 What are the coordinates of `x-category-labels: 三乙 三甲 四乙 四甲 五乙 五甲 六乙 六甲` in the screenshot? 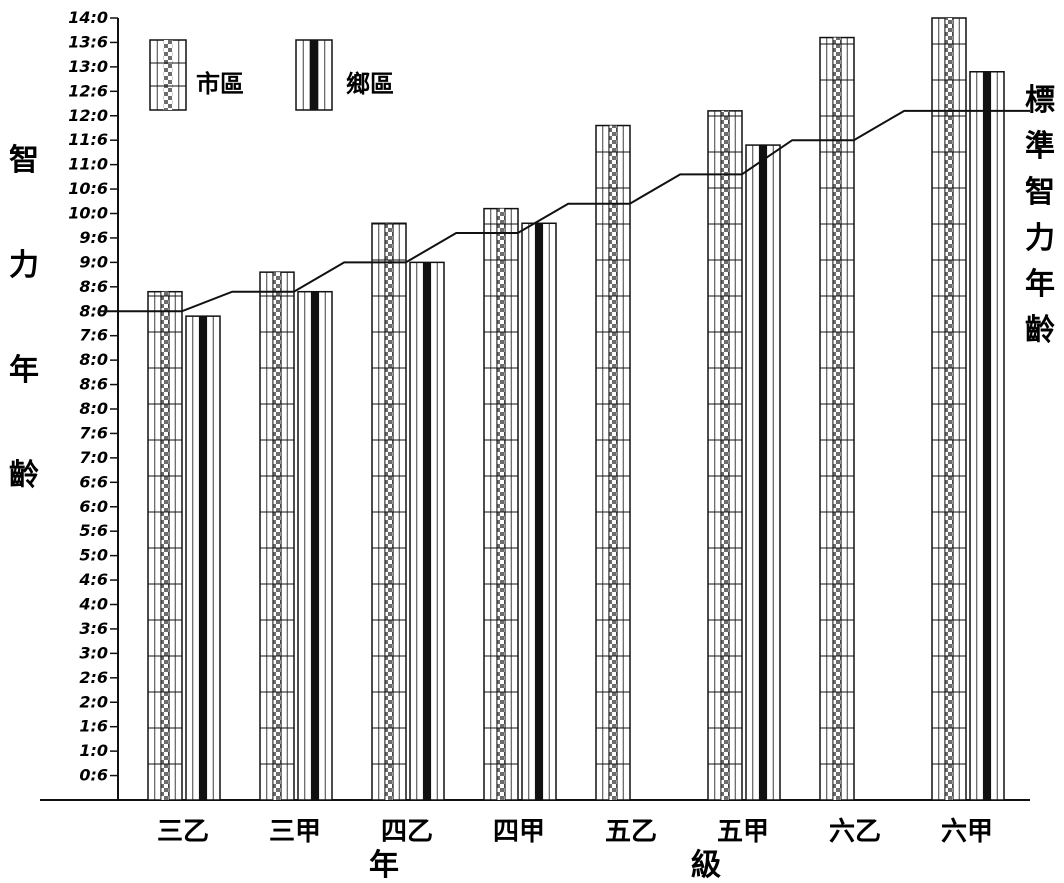 It's located at (575, 832).